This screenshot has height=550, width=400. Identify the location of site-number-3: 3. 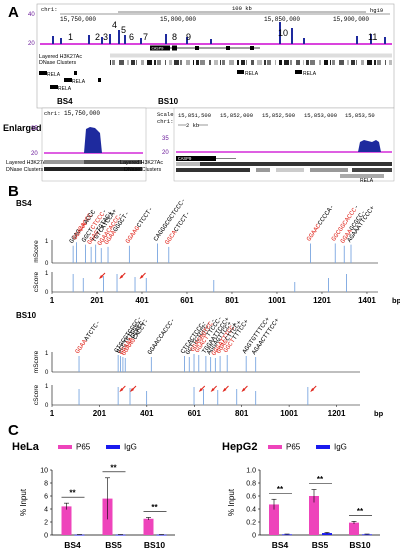
(105, 37).